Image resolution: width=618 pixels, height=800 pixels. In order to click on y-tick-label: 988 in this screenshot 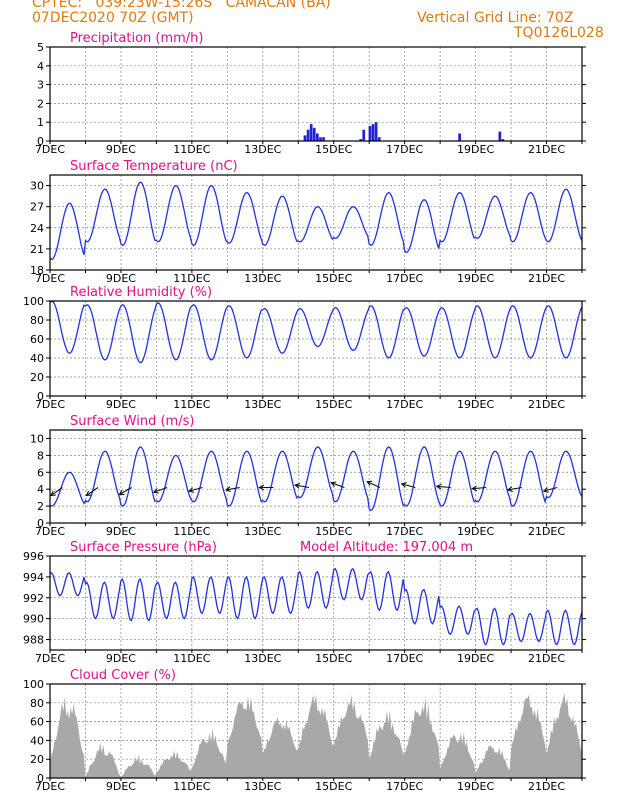, I will do `click(33, 640)`.